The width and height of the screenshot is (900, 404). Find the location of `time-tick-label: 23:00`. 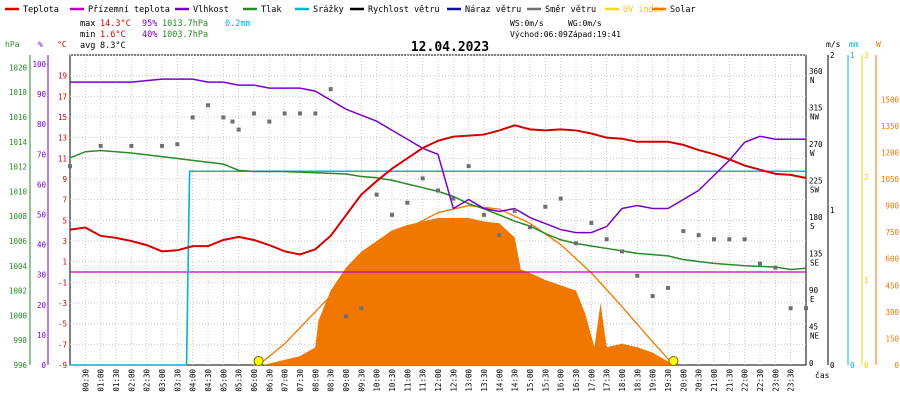

time-tick-label: 23:00 is located at coordinates (775, 380).